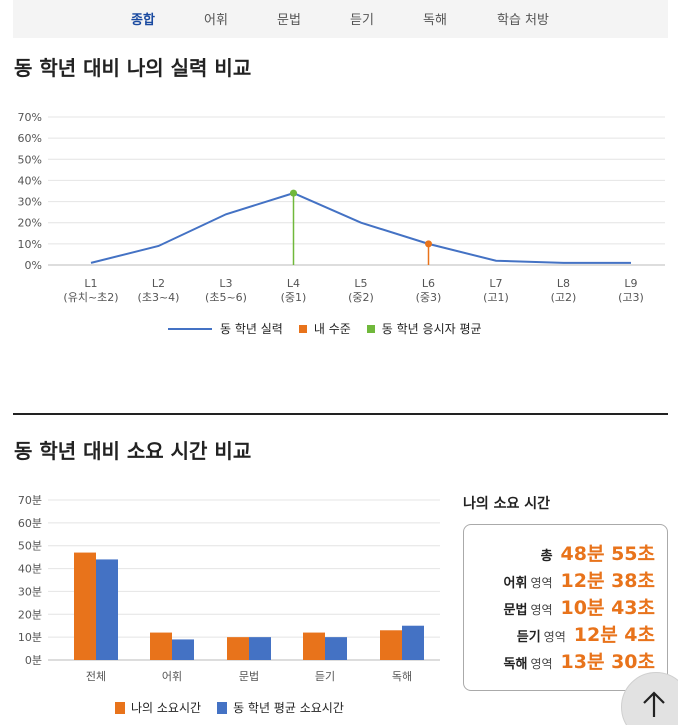  Describe the element at coordinates (546, 556) in the screenshot. I see `time-row-label: 총` at that location.